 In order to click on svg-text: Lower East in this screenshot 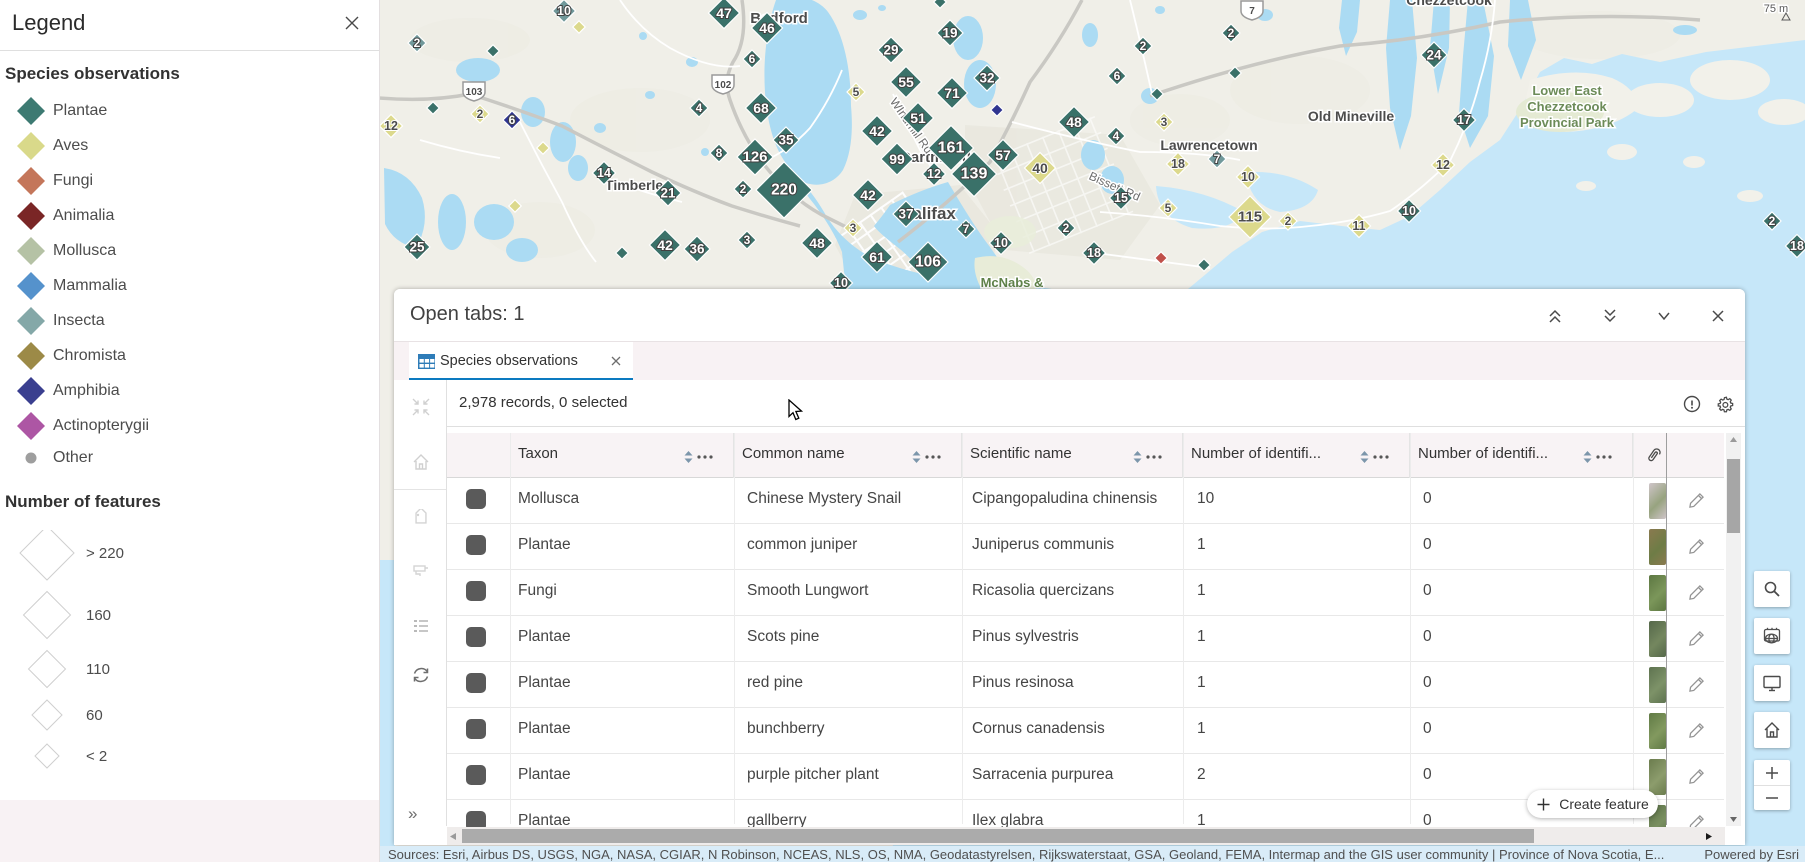, I will do `click(1567, 90)`.